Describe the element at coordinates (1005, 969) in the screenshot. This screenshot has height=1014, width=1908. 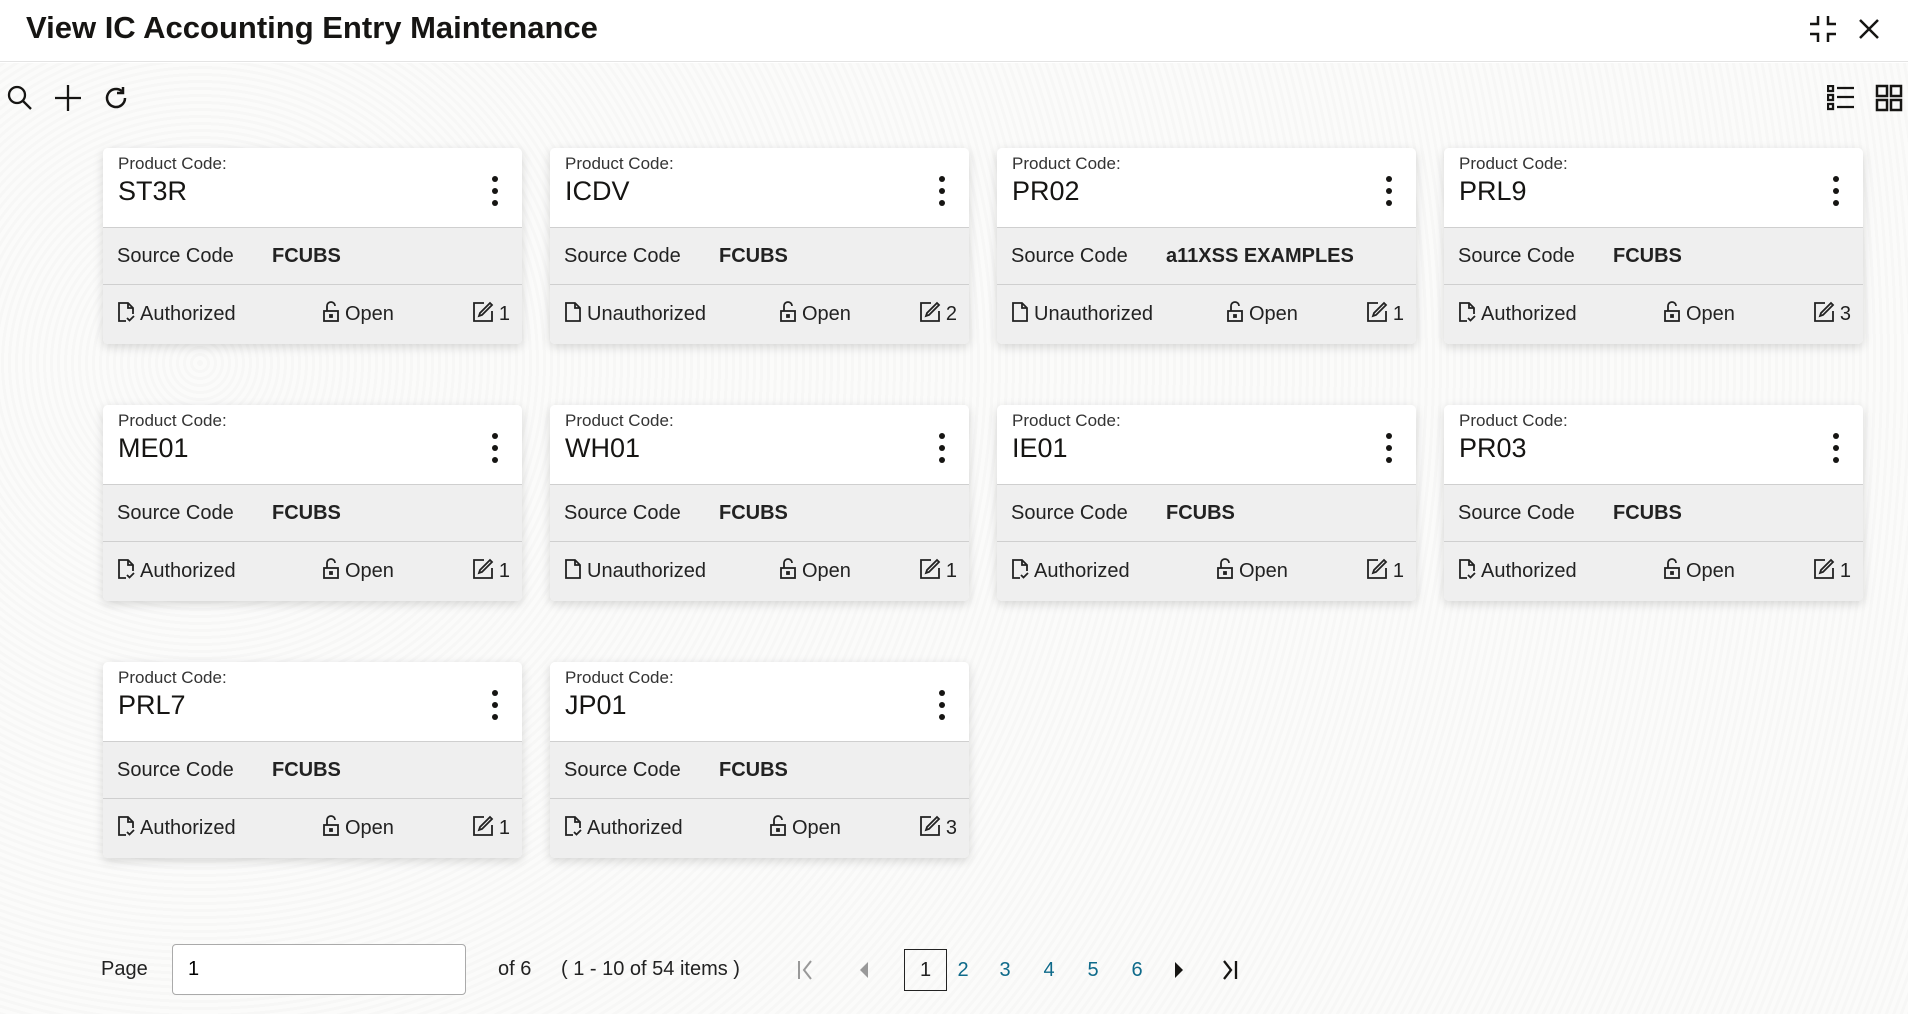
I see `page-link: 3` at that location.